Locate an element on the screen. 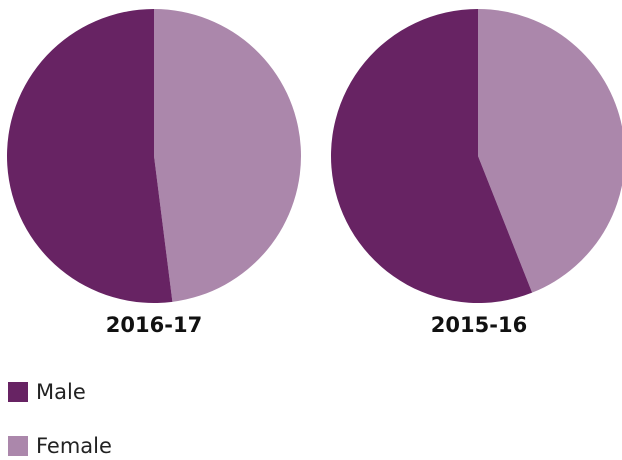 The width and height of the screenshot is (622, 460). pie-title-2015-16: 2015-16 is located at coordinates (479, 325).